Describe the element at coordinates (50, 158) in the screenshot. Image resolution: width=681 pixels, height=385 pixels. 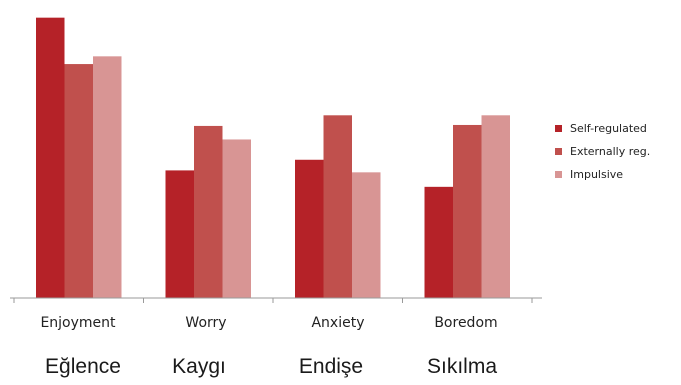
I see `bar-self-regulated-enjoyment` at that location.